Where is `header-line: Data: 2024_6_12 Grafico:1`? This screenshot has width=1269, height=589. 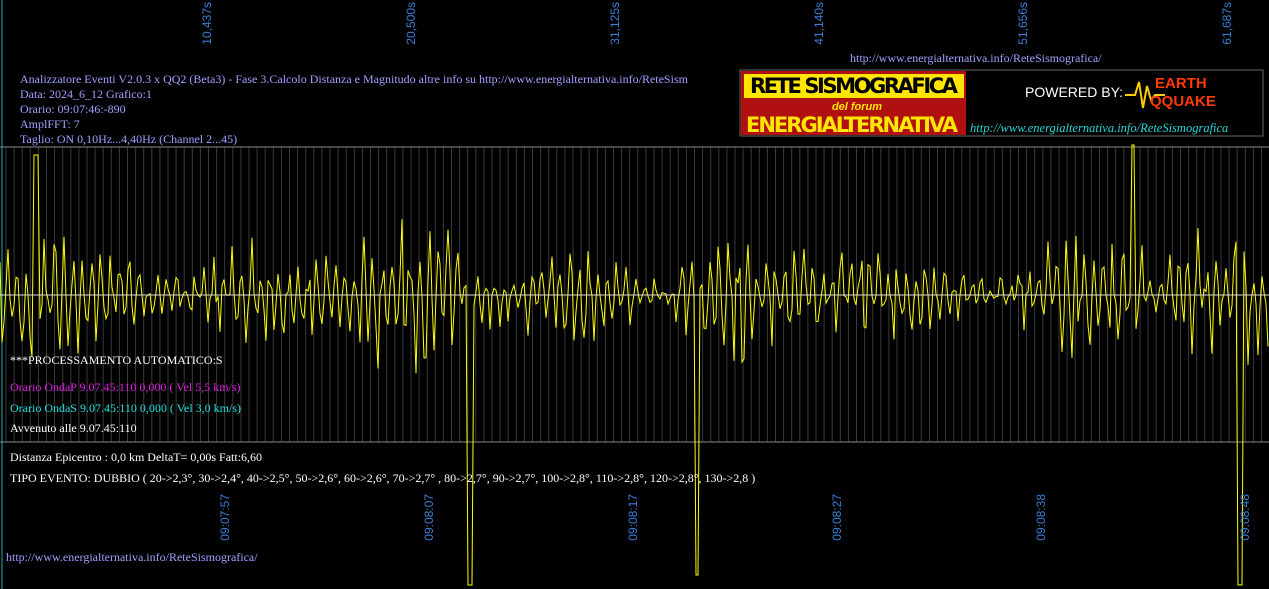
header-line: Data: 2024_6_12 Grafico:1 is located at coordinates (86, 94).